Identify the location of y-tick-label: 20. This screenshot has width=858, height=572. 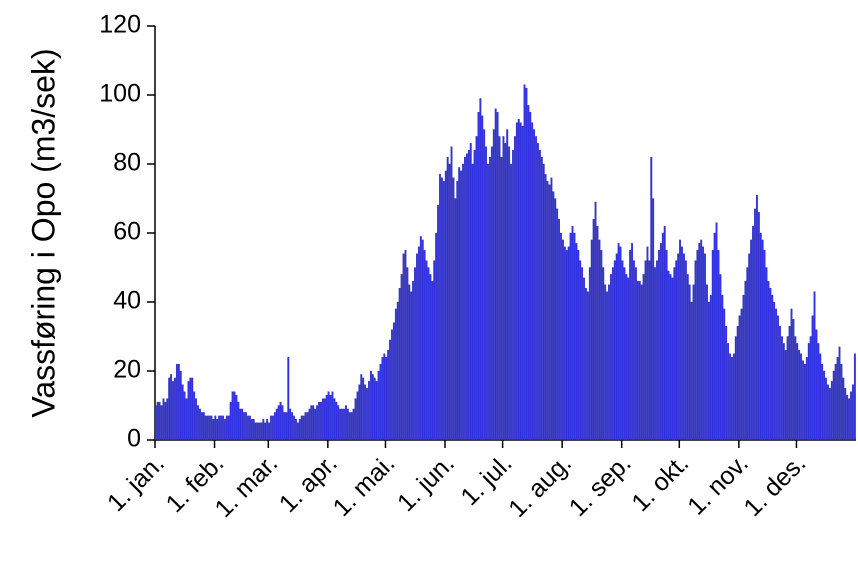
(127, 370).